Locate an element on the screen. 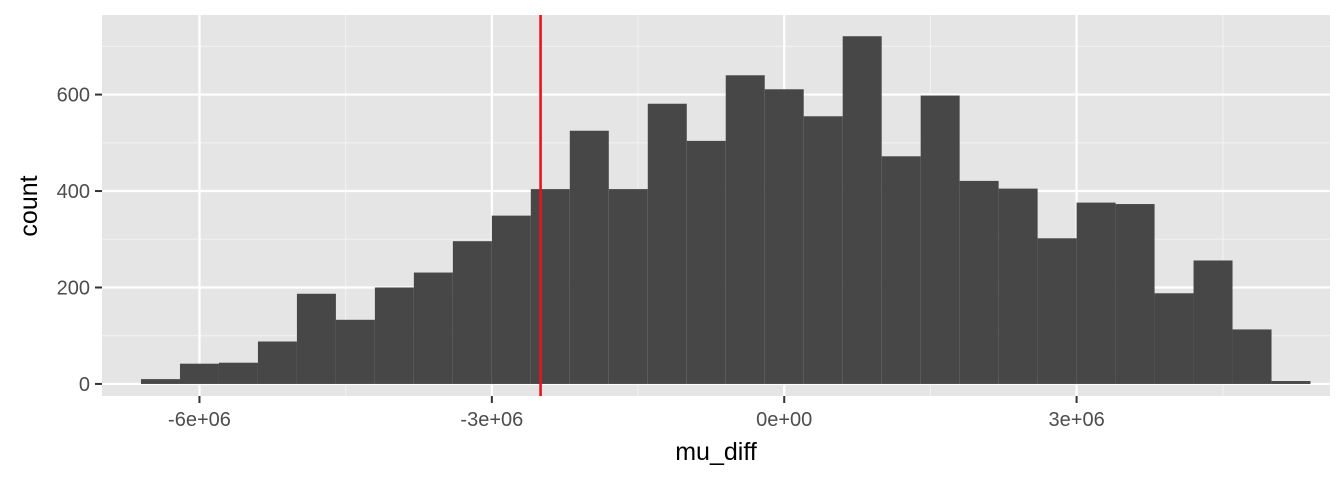 Image resolution: width=1344 pixels, height=480 pixels. y-tick-label: 0 is located at coordinates (84, 385).